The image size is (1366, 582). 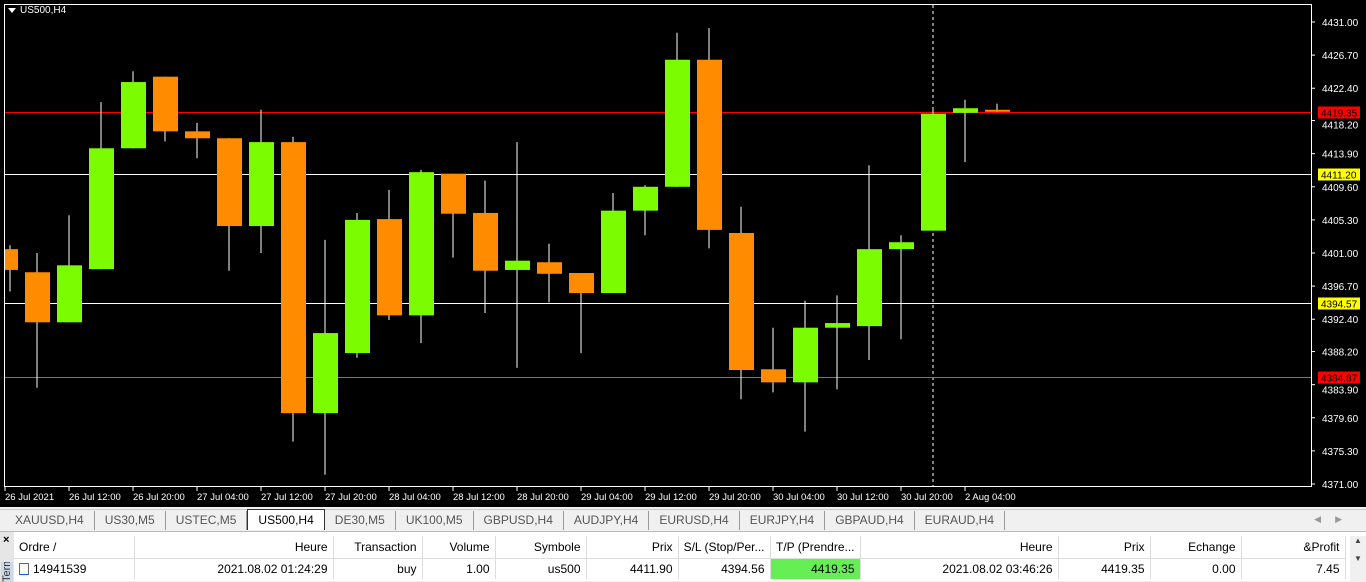 I want to click on table-cell: 1.00, so click(x=459, y=568).